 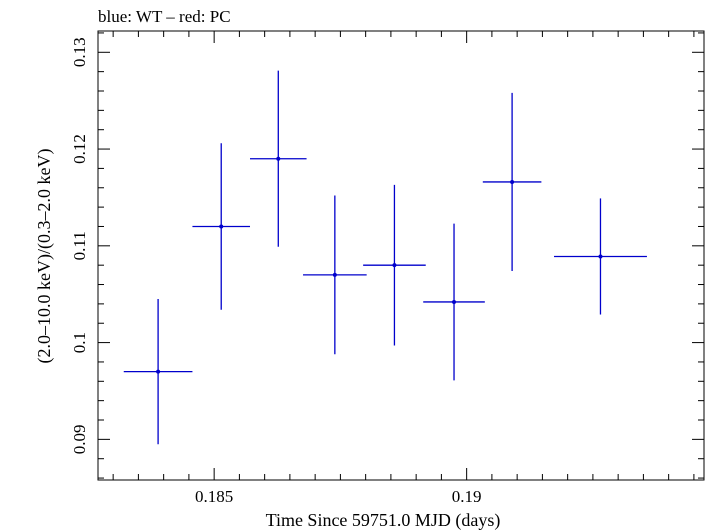 What do you see at coordinates (79, 52) in the screenshot?
I see `y-tick-label: 0.13` at bounding box center [79, 52].